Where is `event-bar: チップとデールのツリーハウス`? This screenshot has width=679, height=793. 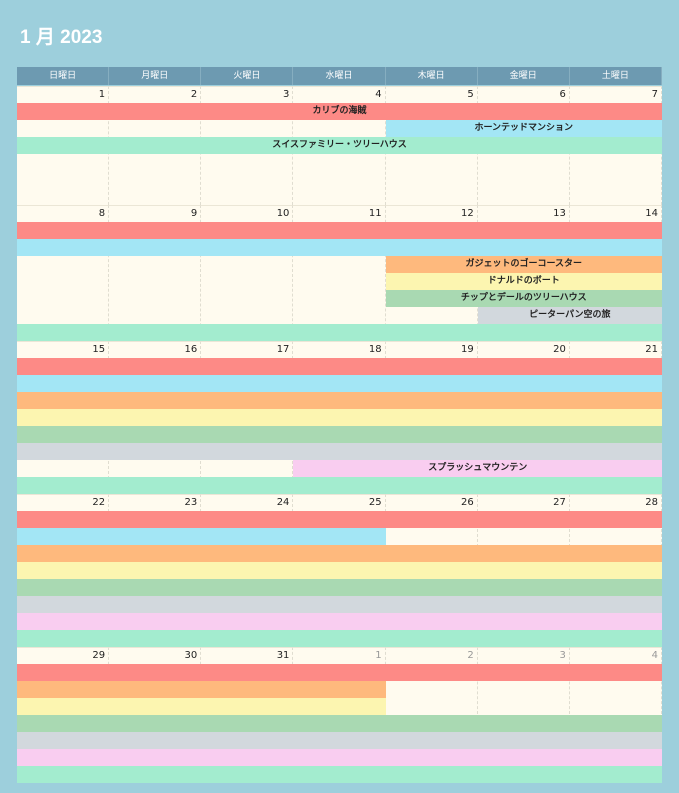 event-bar: チップとデールのツリーハウス is located at coordinates (523, 298).